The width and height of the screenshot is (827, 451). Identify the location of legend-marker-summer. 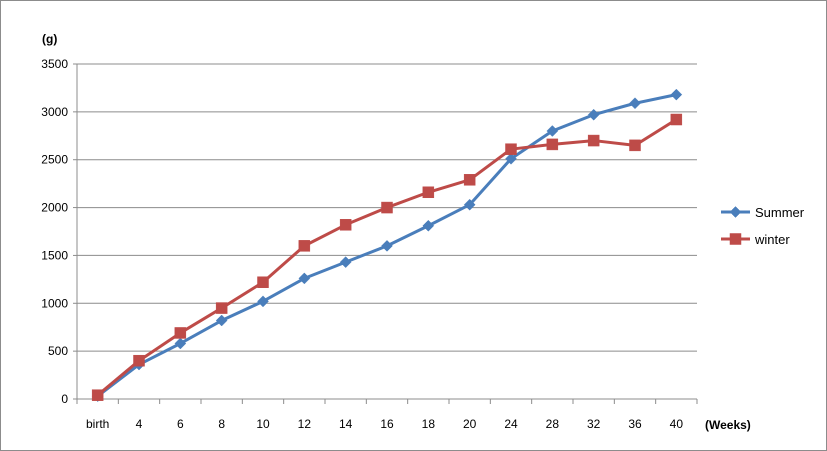
(735, 212).